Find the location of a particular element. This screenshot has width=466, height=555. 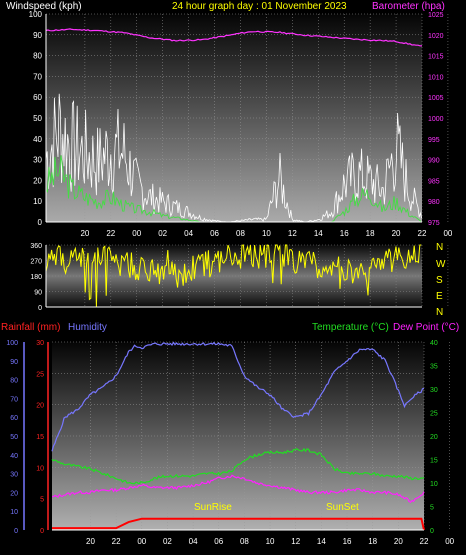

direction-axes: 0 90 180 270 360 is located at coordinates (226, 277).